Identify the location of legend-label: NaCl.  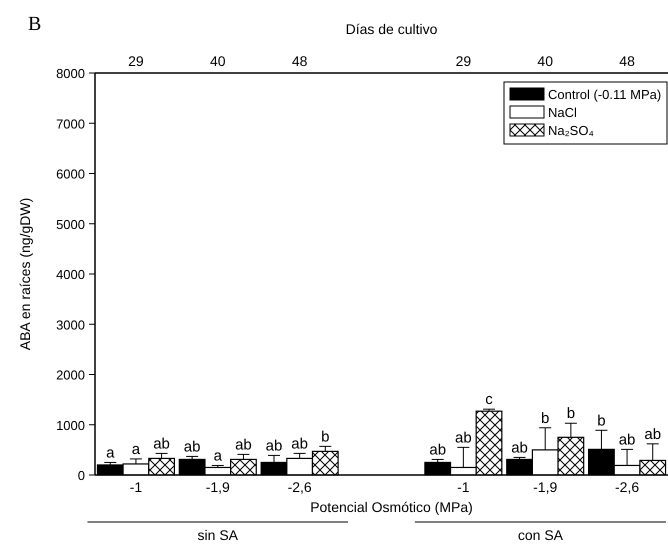
(563, 112).